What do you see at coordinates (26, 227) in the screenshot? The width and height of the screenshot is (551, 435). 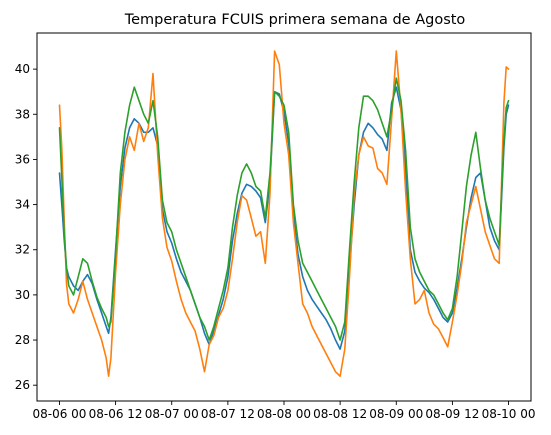 I see `y-axis: 26 28 30 32 34 36 38 40` at bounding box center [26, 227].